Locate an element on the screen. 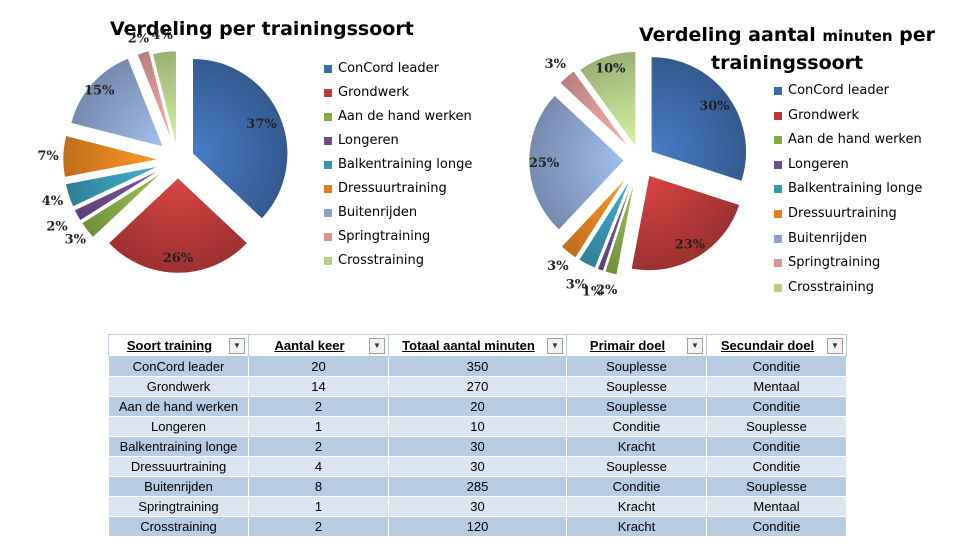 This screenshot has height=560, width=963. chart1-label-aan-de-hand-werken: 3% is located at coordinates (76, 240).